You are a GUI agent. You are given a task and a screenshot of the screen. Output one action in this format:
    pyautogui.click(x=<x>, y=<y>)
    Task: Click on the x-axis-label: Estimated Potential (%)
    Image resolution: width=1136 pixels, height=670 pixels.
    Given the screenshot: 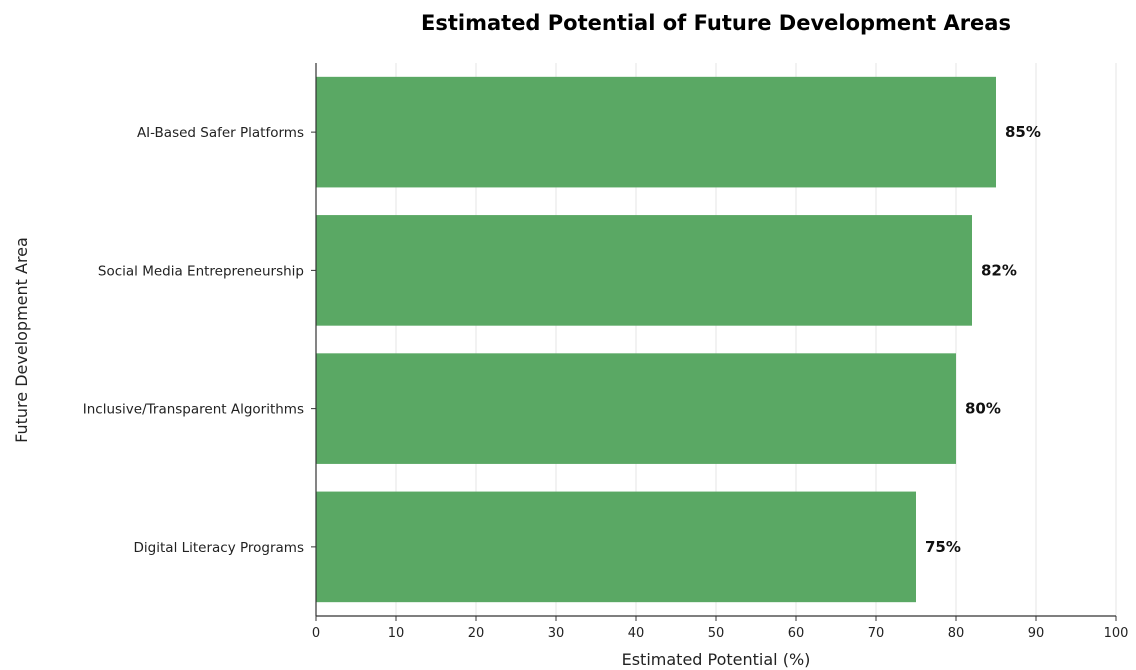 What is the action you would take?
    pyautogui.click(x=716, y=659)
    